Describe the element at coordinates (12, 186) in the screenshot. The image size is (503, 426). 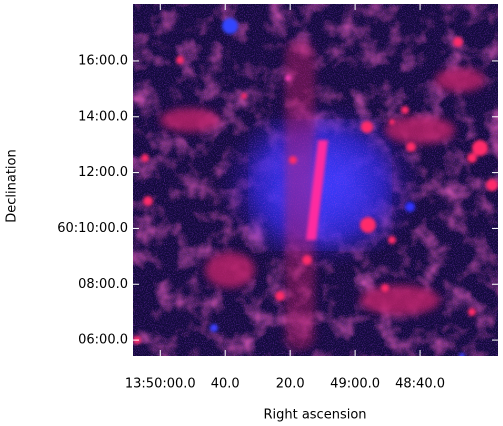
I see `y-axis-label: Declination` at that location.